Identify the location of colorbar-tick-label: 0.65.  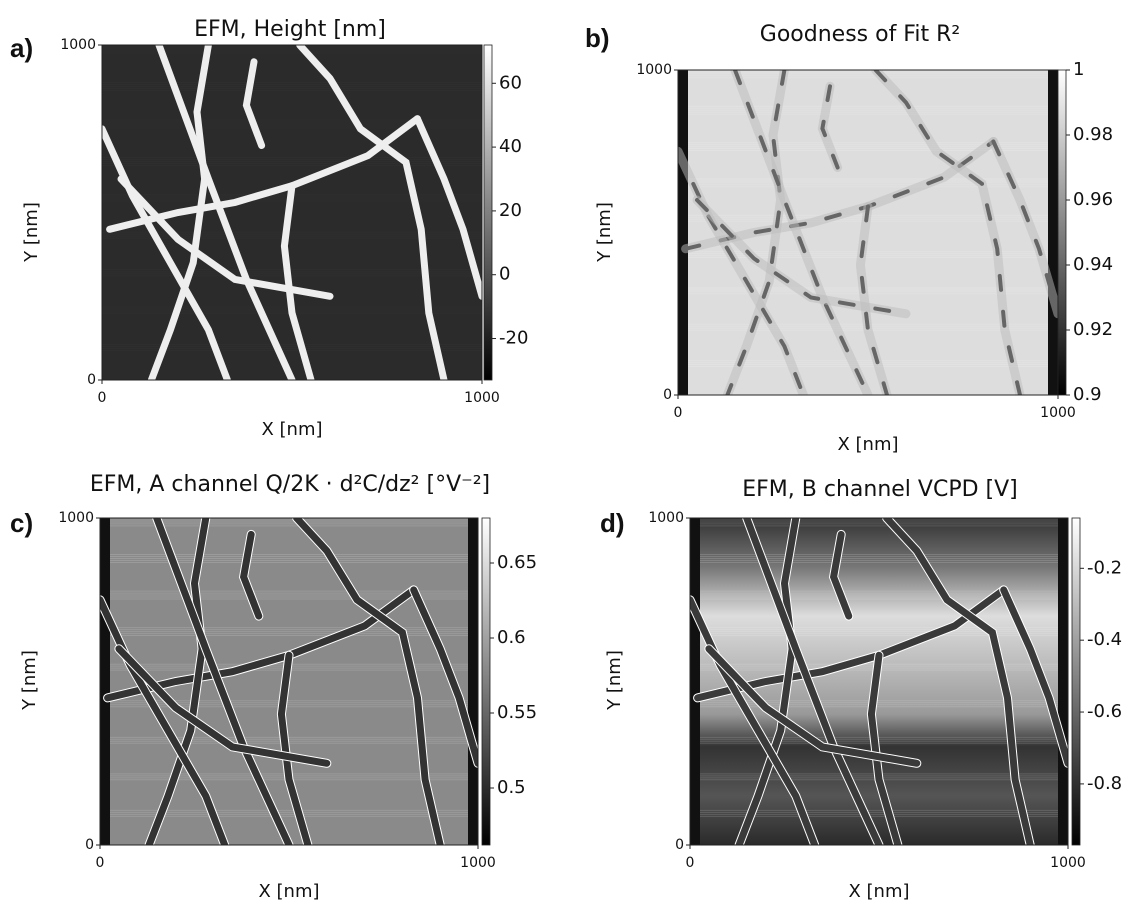
(517, 562).